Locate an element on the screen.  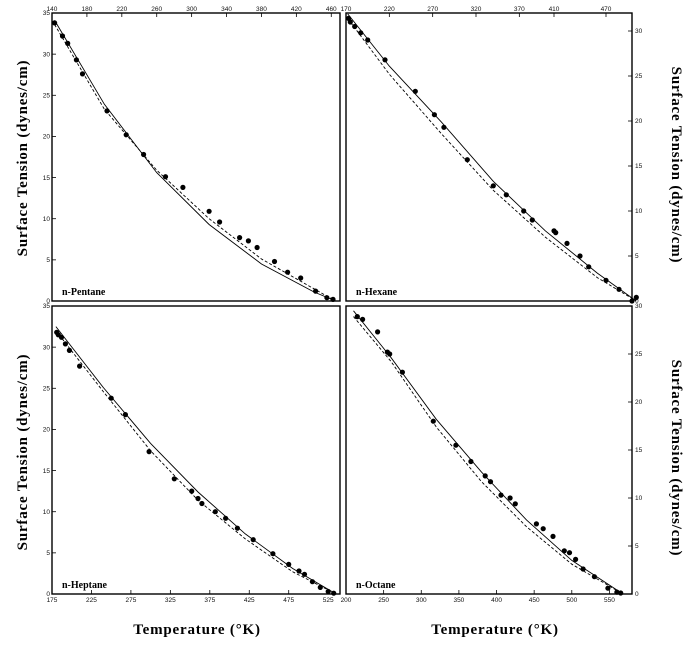
x-tick-label: 500 is located at coordinates (571, 600).